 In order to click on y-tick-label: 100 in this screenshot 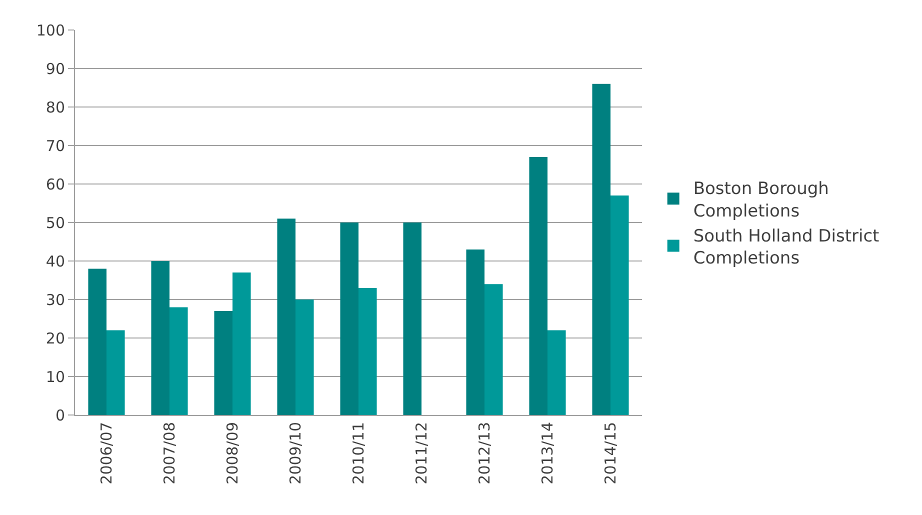, I will do `click(50, 30)`.